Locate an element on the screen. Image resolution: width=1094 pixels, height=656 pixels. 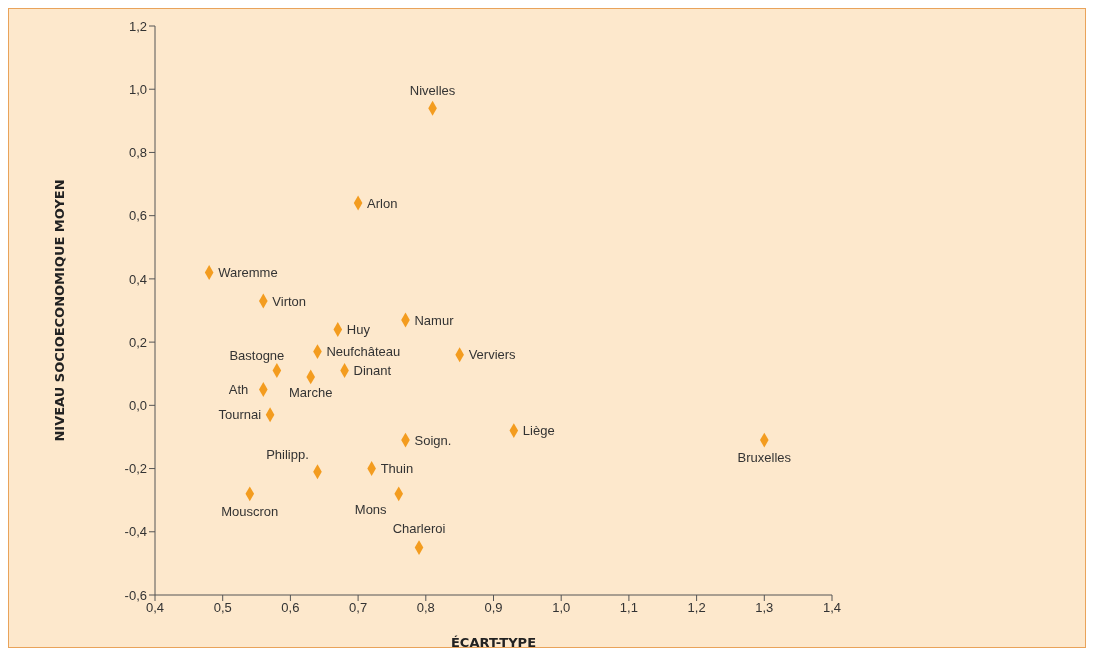
x-tick-label: 1,0 is located at coordinates (561, 608).